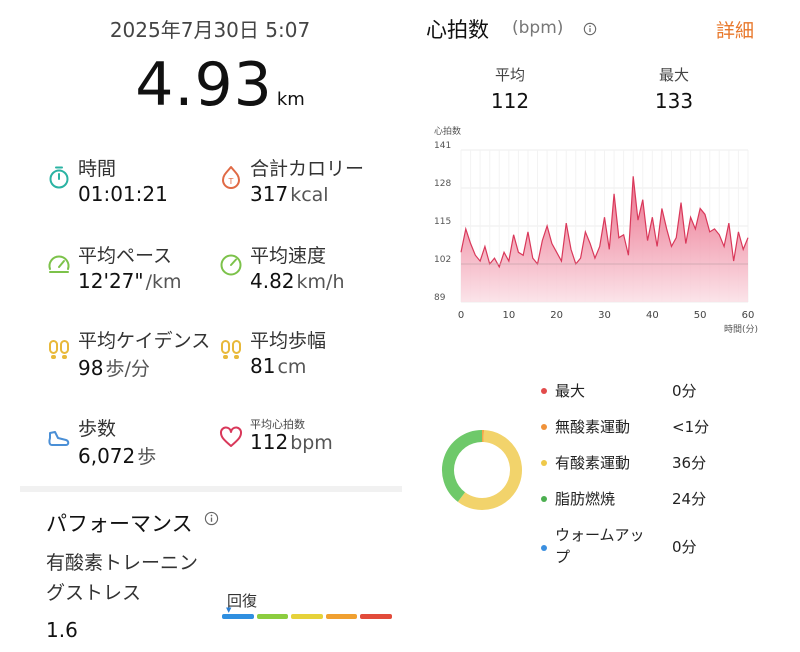  Describe the element at coordinates (593, 427) in the screenshot. I see `zone-name: 無酸素運動` at that location.